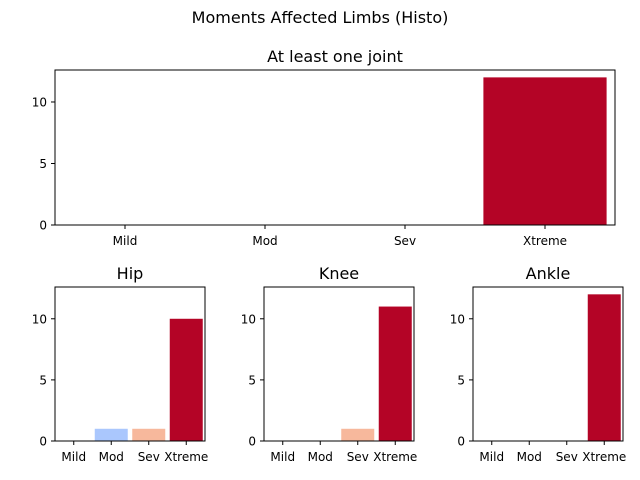 The width and height of the screenshot is (640, 480). What do you see at coordinates (339, 273) in the screenshot?
I see `panel-title: Knee` at bounding box center [339, 273].